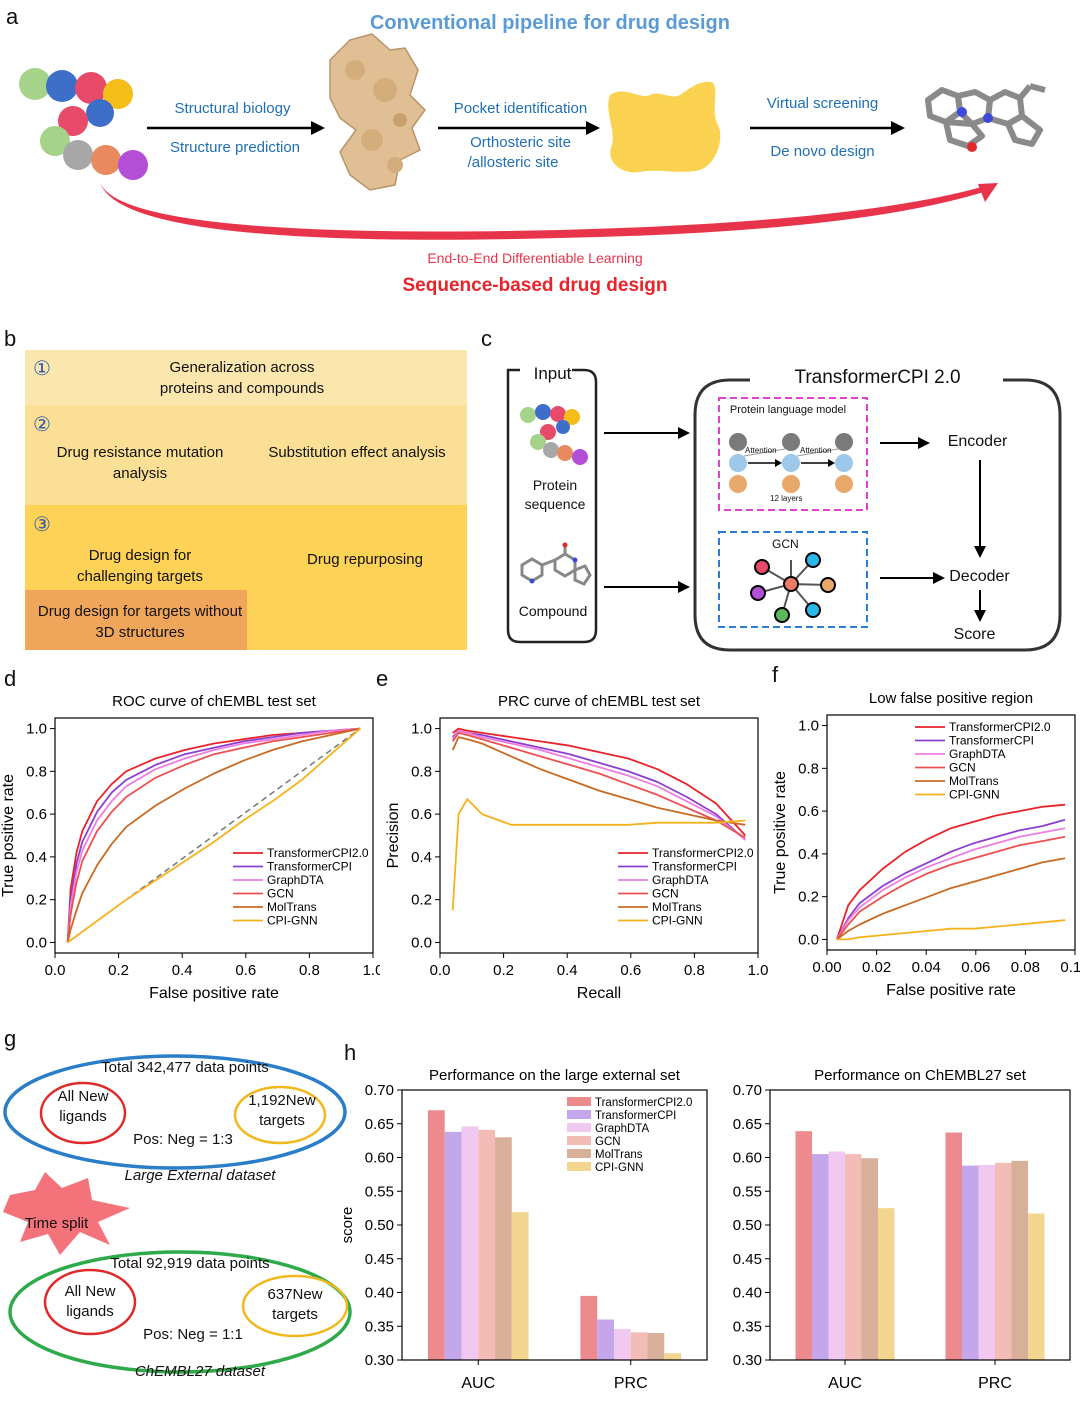  What do you see at coordinates (453, 1245) in the screenshot?
I see `bar-auc-transformercpi` at bounding box center [453, 1245].